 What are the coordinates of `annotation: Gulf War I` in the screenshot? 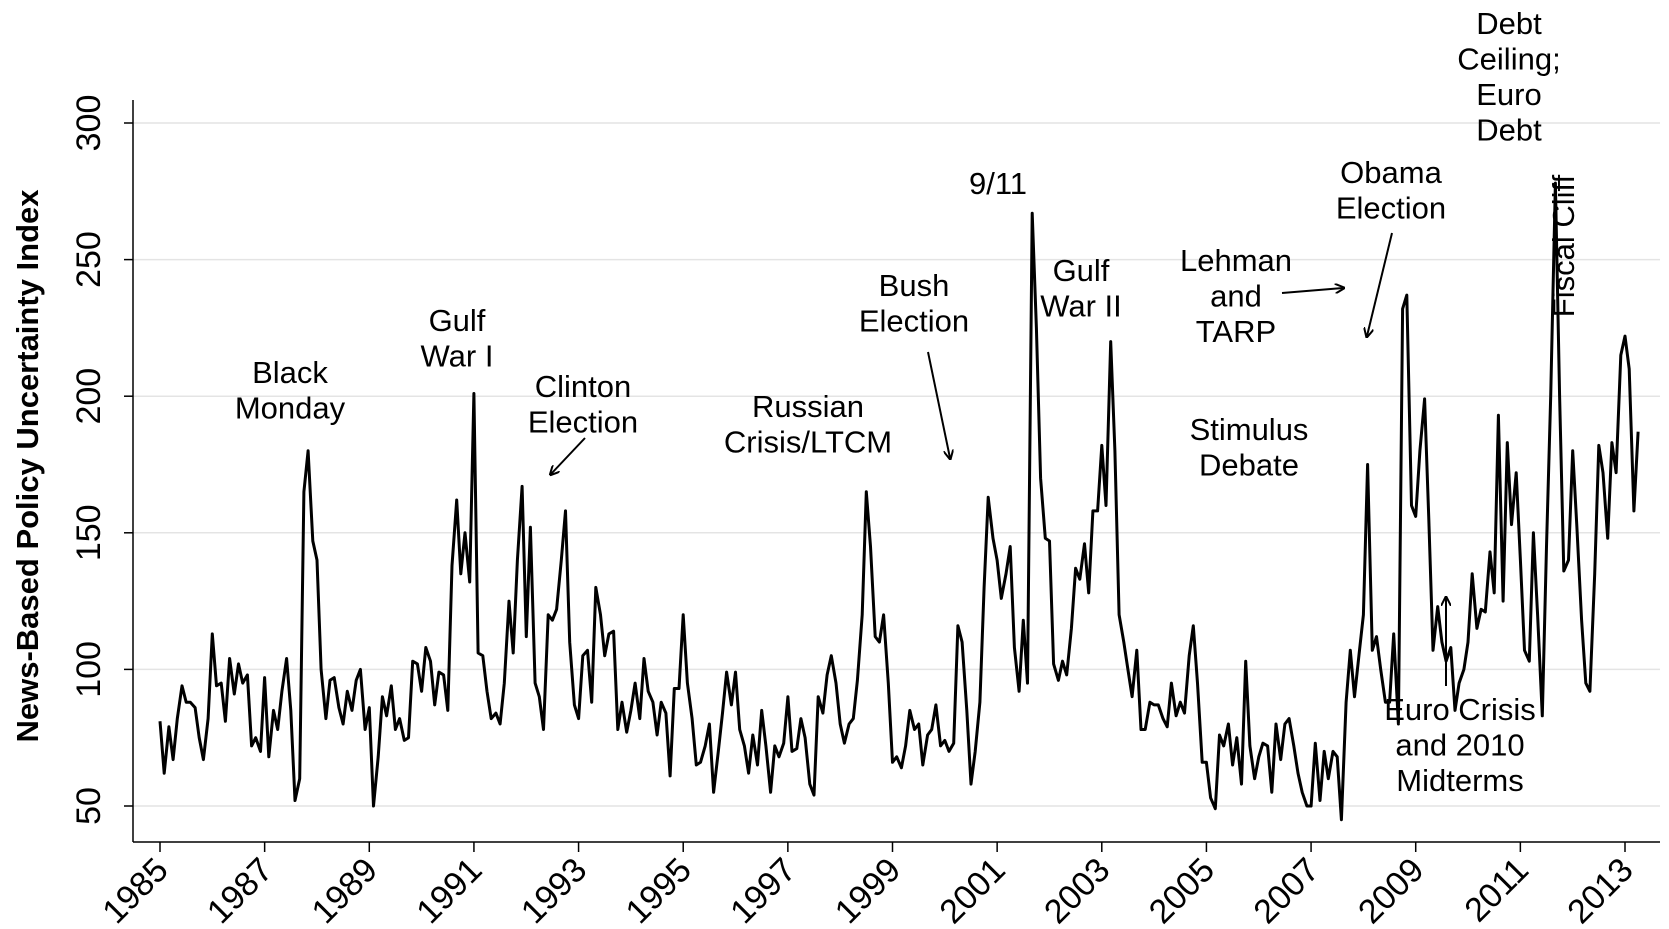 It's located at (457, 338).